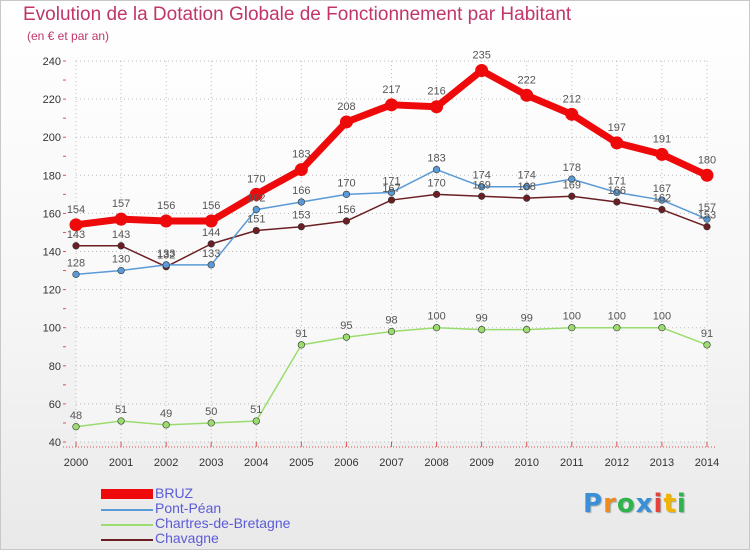 The height and width of the screenshot is (550, 750). I want to click on data-label-pont-pean-2014: 157, so click(707, 208).